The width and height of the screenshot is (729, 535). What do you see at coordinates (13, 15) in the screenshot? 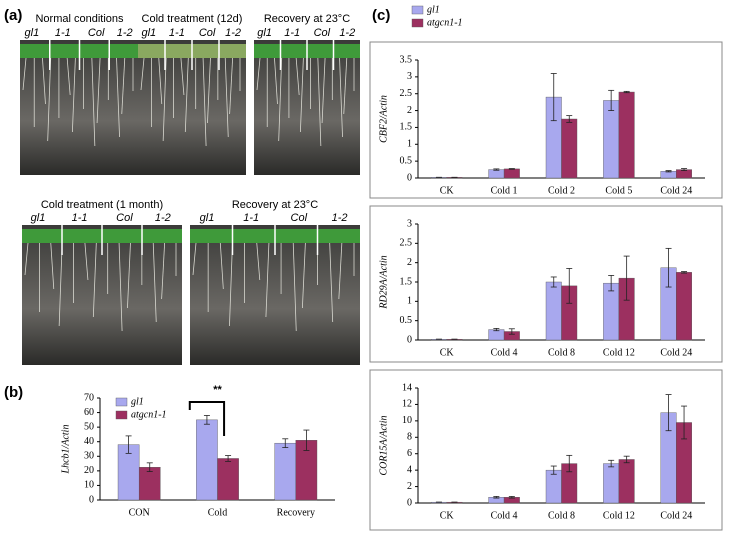
I see `panel-label: (a)` at bounding box center [13, 15].